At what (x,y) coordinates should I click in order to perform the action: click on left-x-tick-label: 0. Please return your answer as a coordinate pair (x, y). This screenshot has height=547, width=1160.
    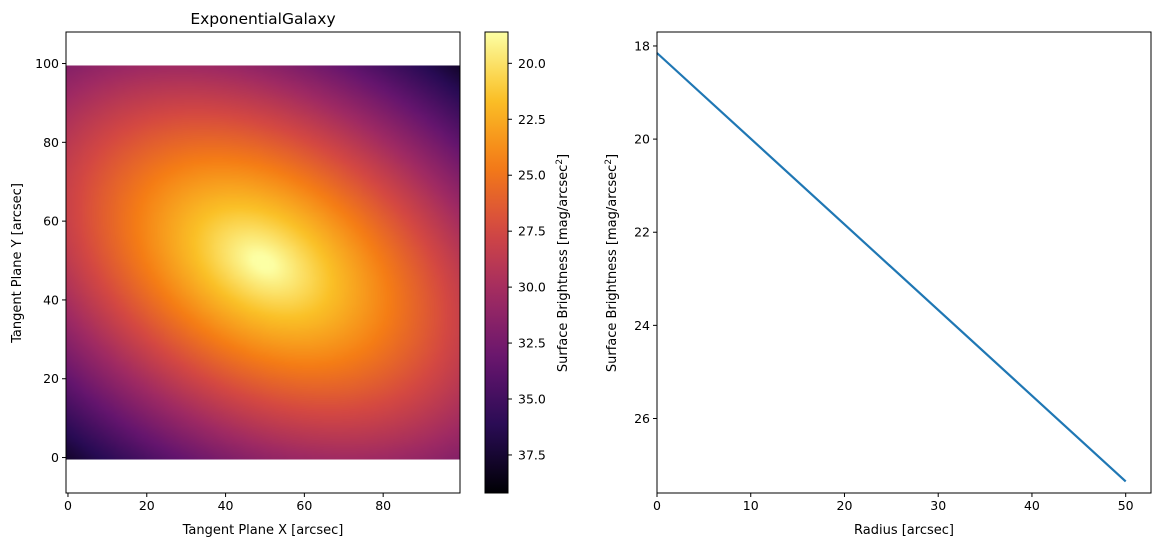
    Looking at the image, I should click on (68, 505).